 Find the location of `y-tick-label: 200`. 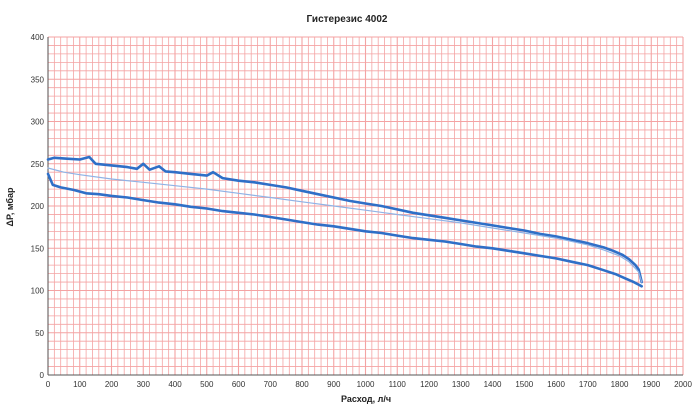

y-tick-label: 200 is located at coordinates (38, 206).